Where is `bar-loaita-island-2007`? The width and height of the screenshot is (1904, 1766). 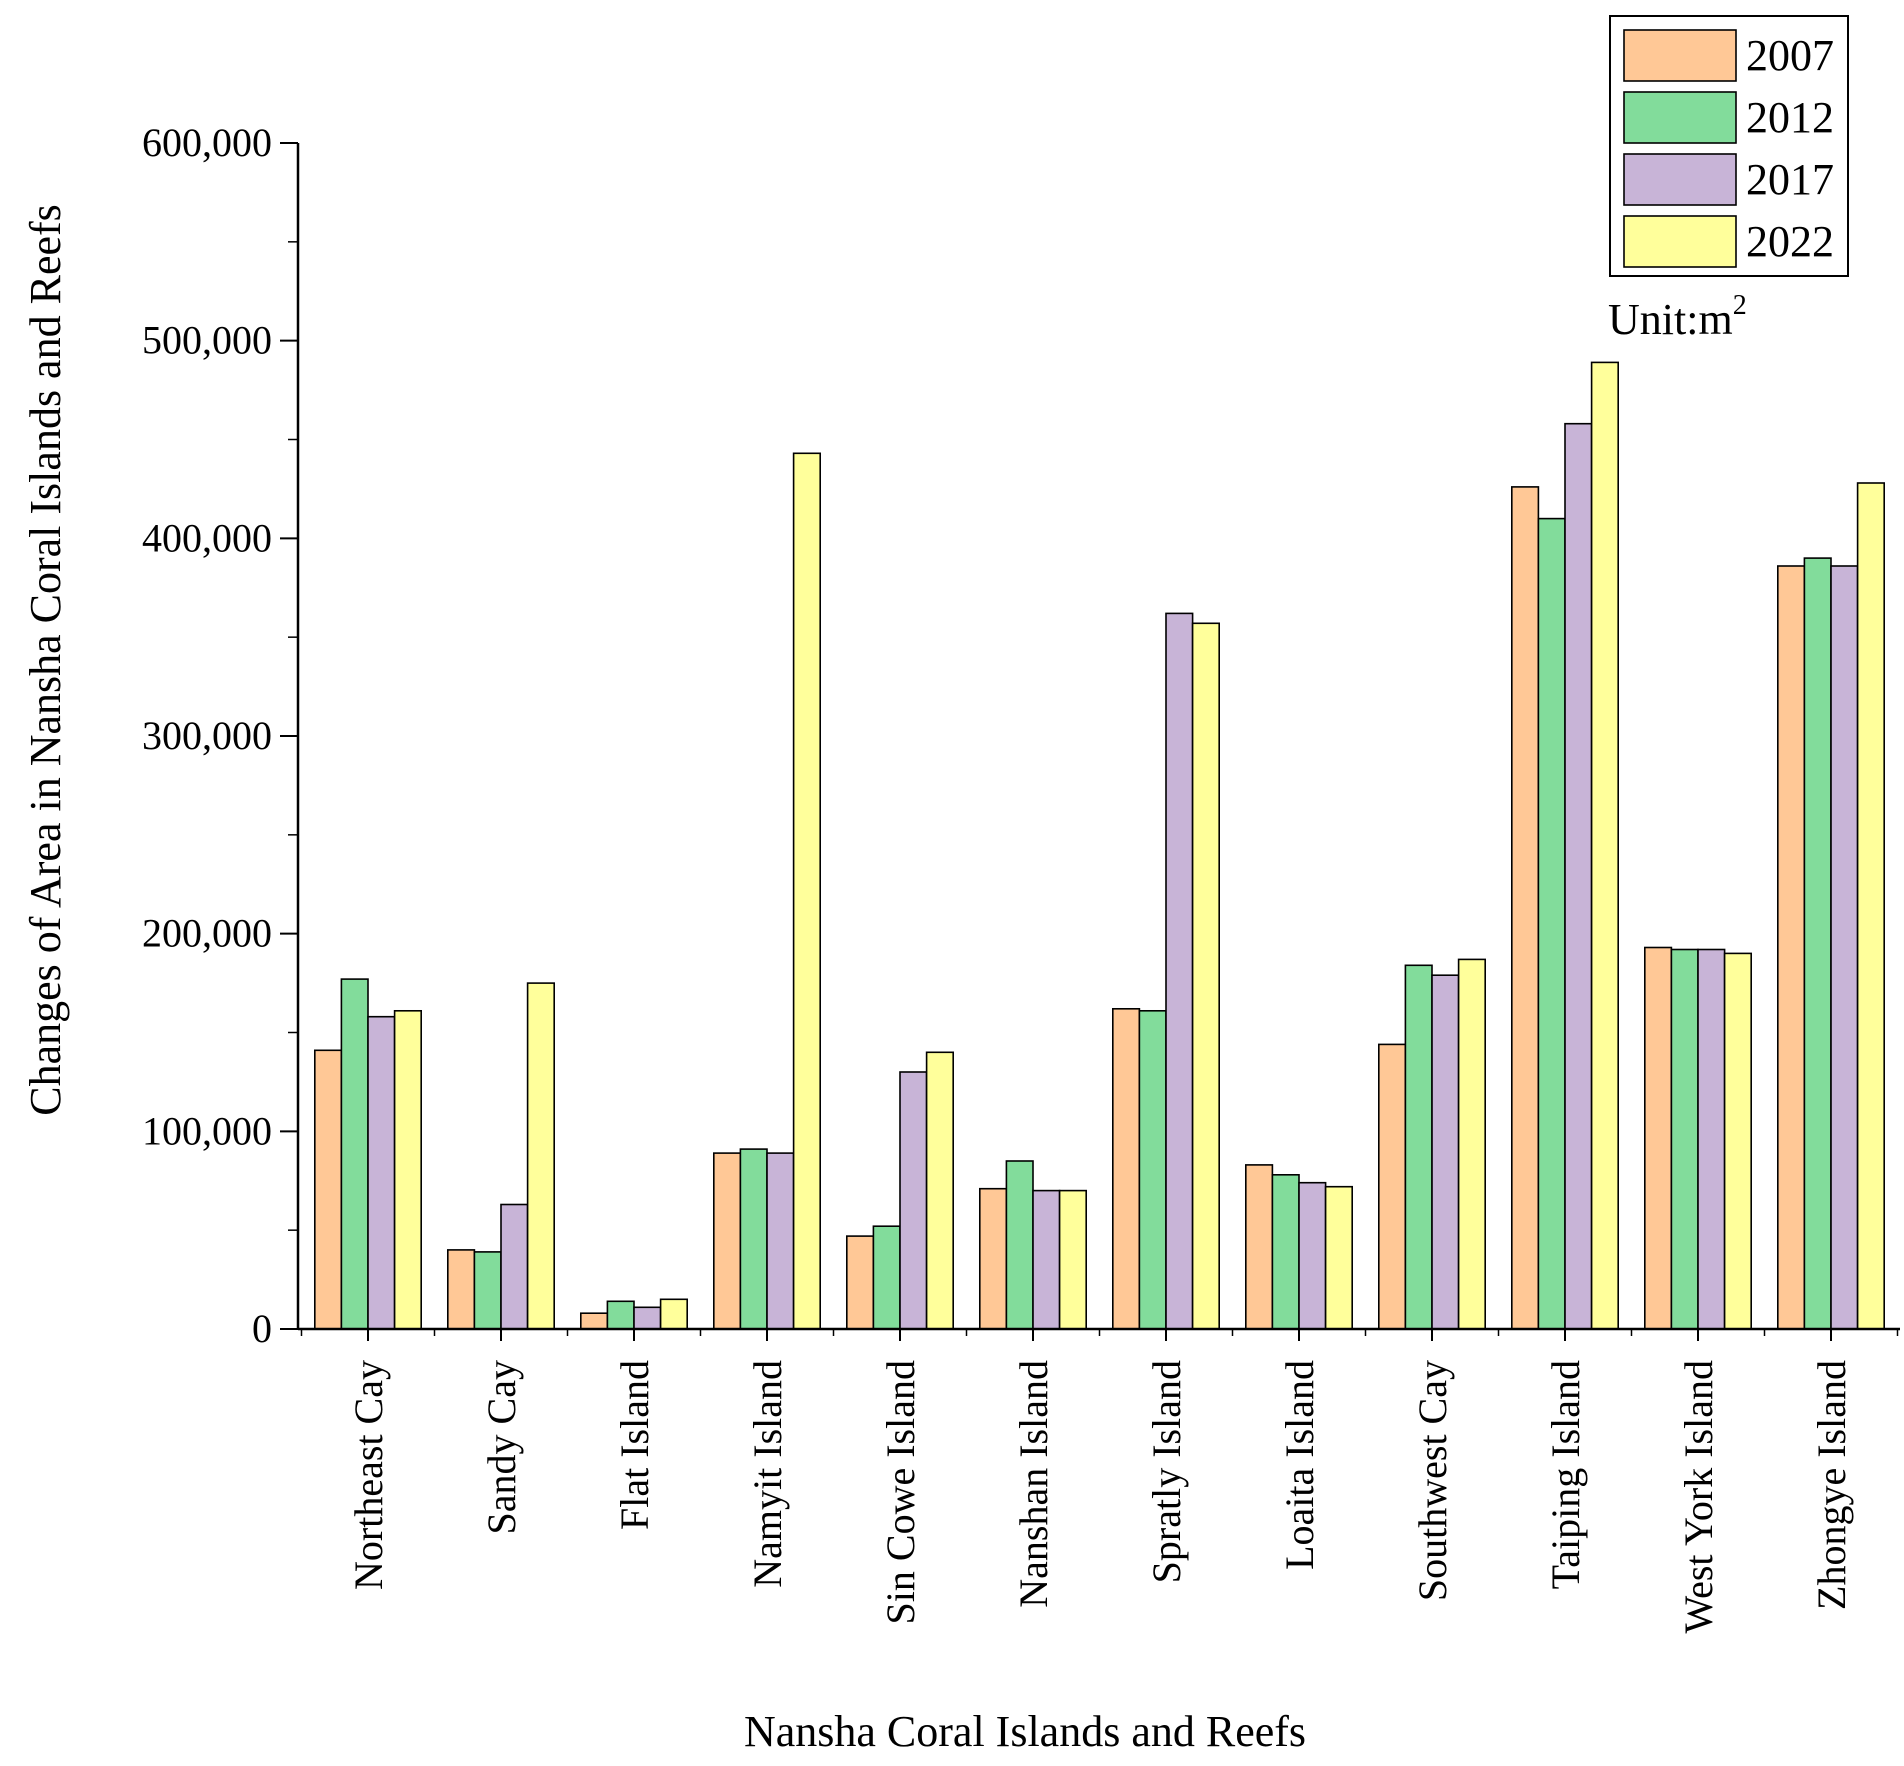
bar-loaita-island-2007 is located at coordinates (1259, 1247).